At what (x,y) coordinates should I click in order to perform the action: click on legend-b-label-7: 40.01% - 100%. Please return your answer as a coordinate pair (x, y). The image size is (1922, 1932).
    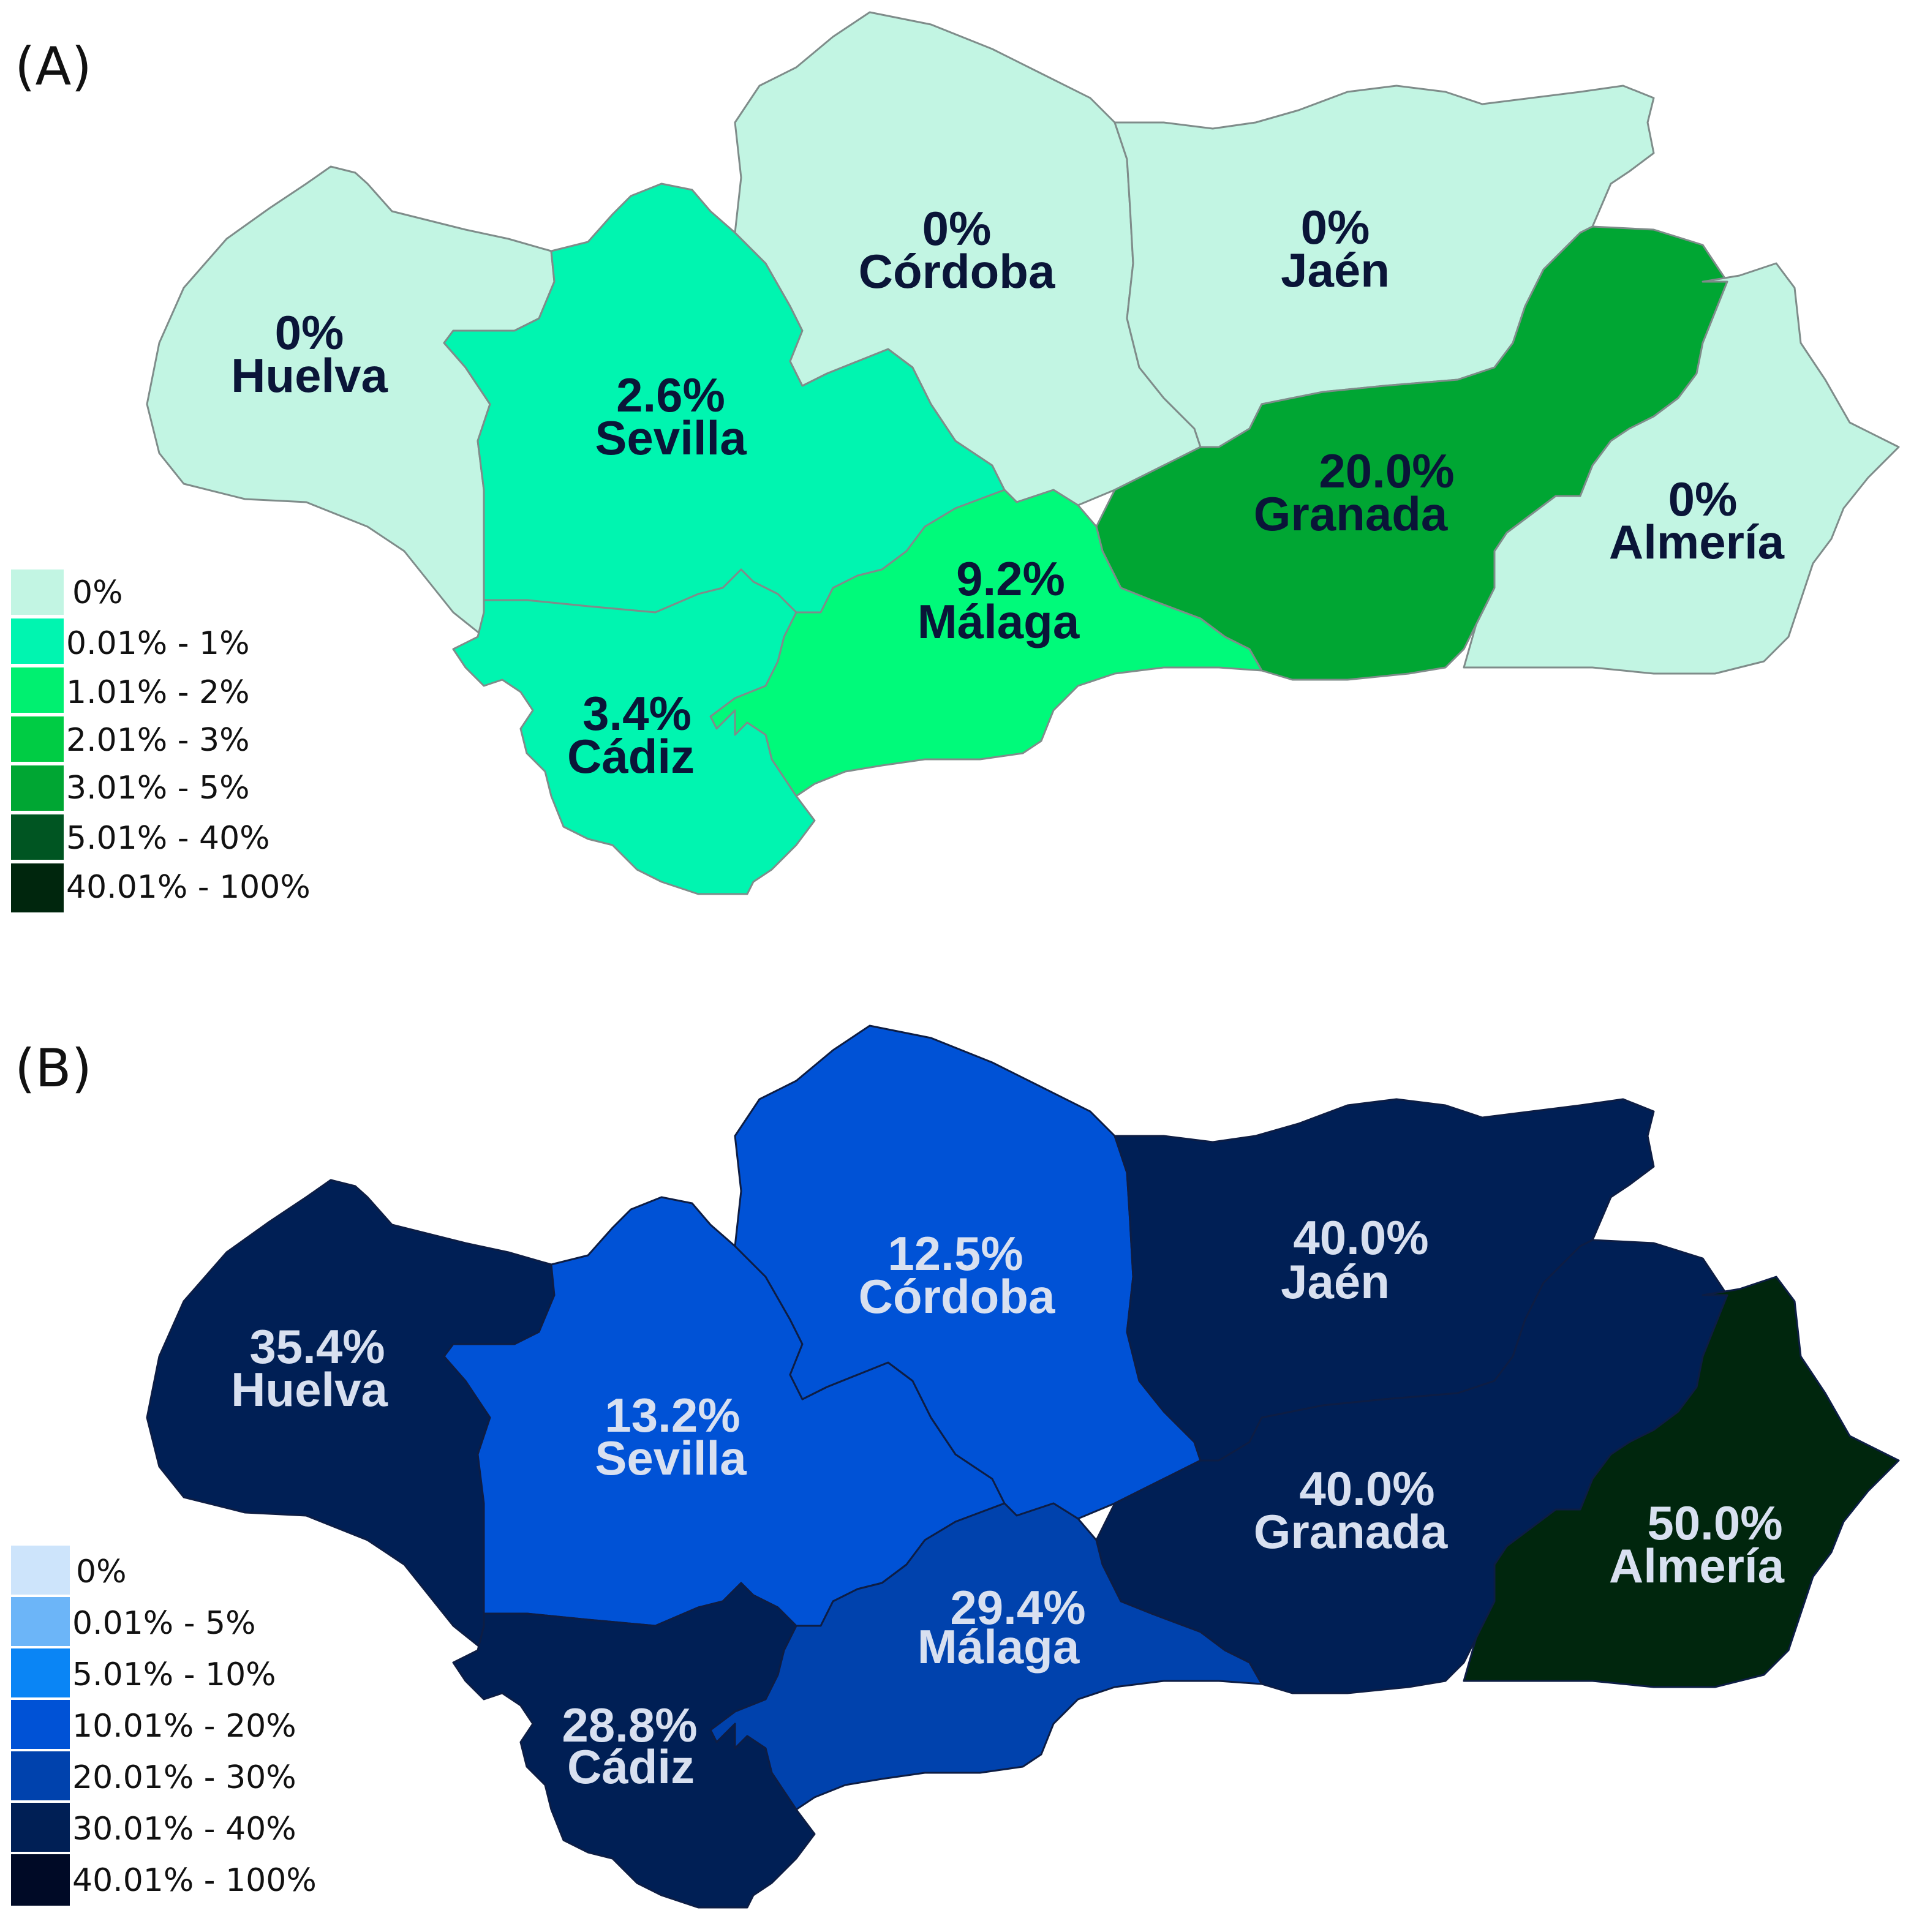
    Looking at the image, I should click on (194, 1880).